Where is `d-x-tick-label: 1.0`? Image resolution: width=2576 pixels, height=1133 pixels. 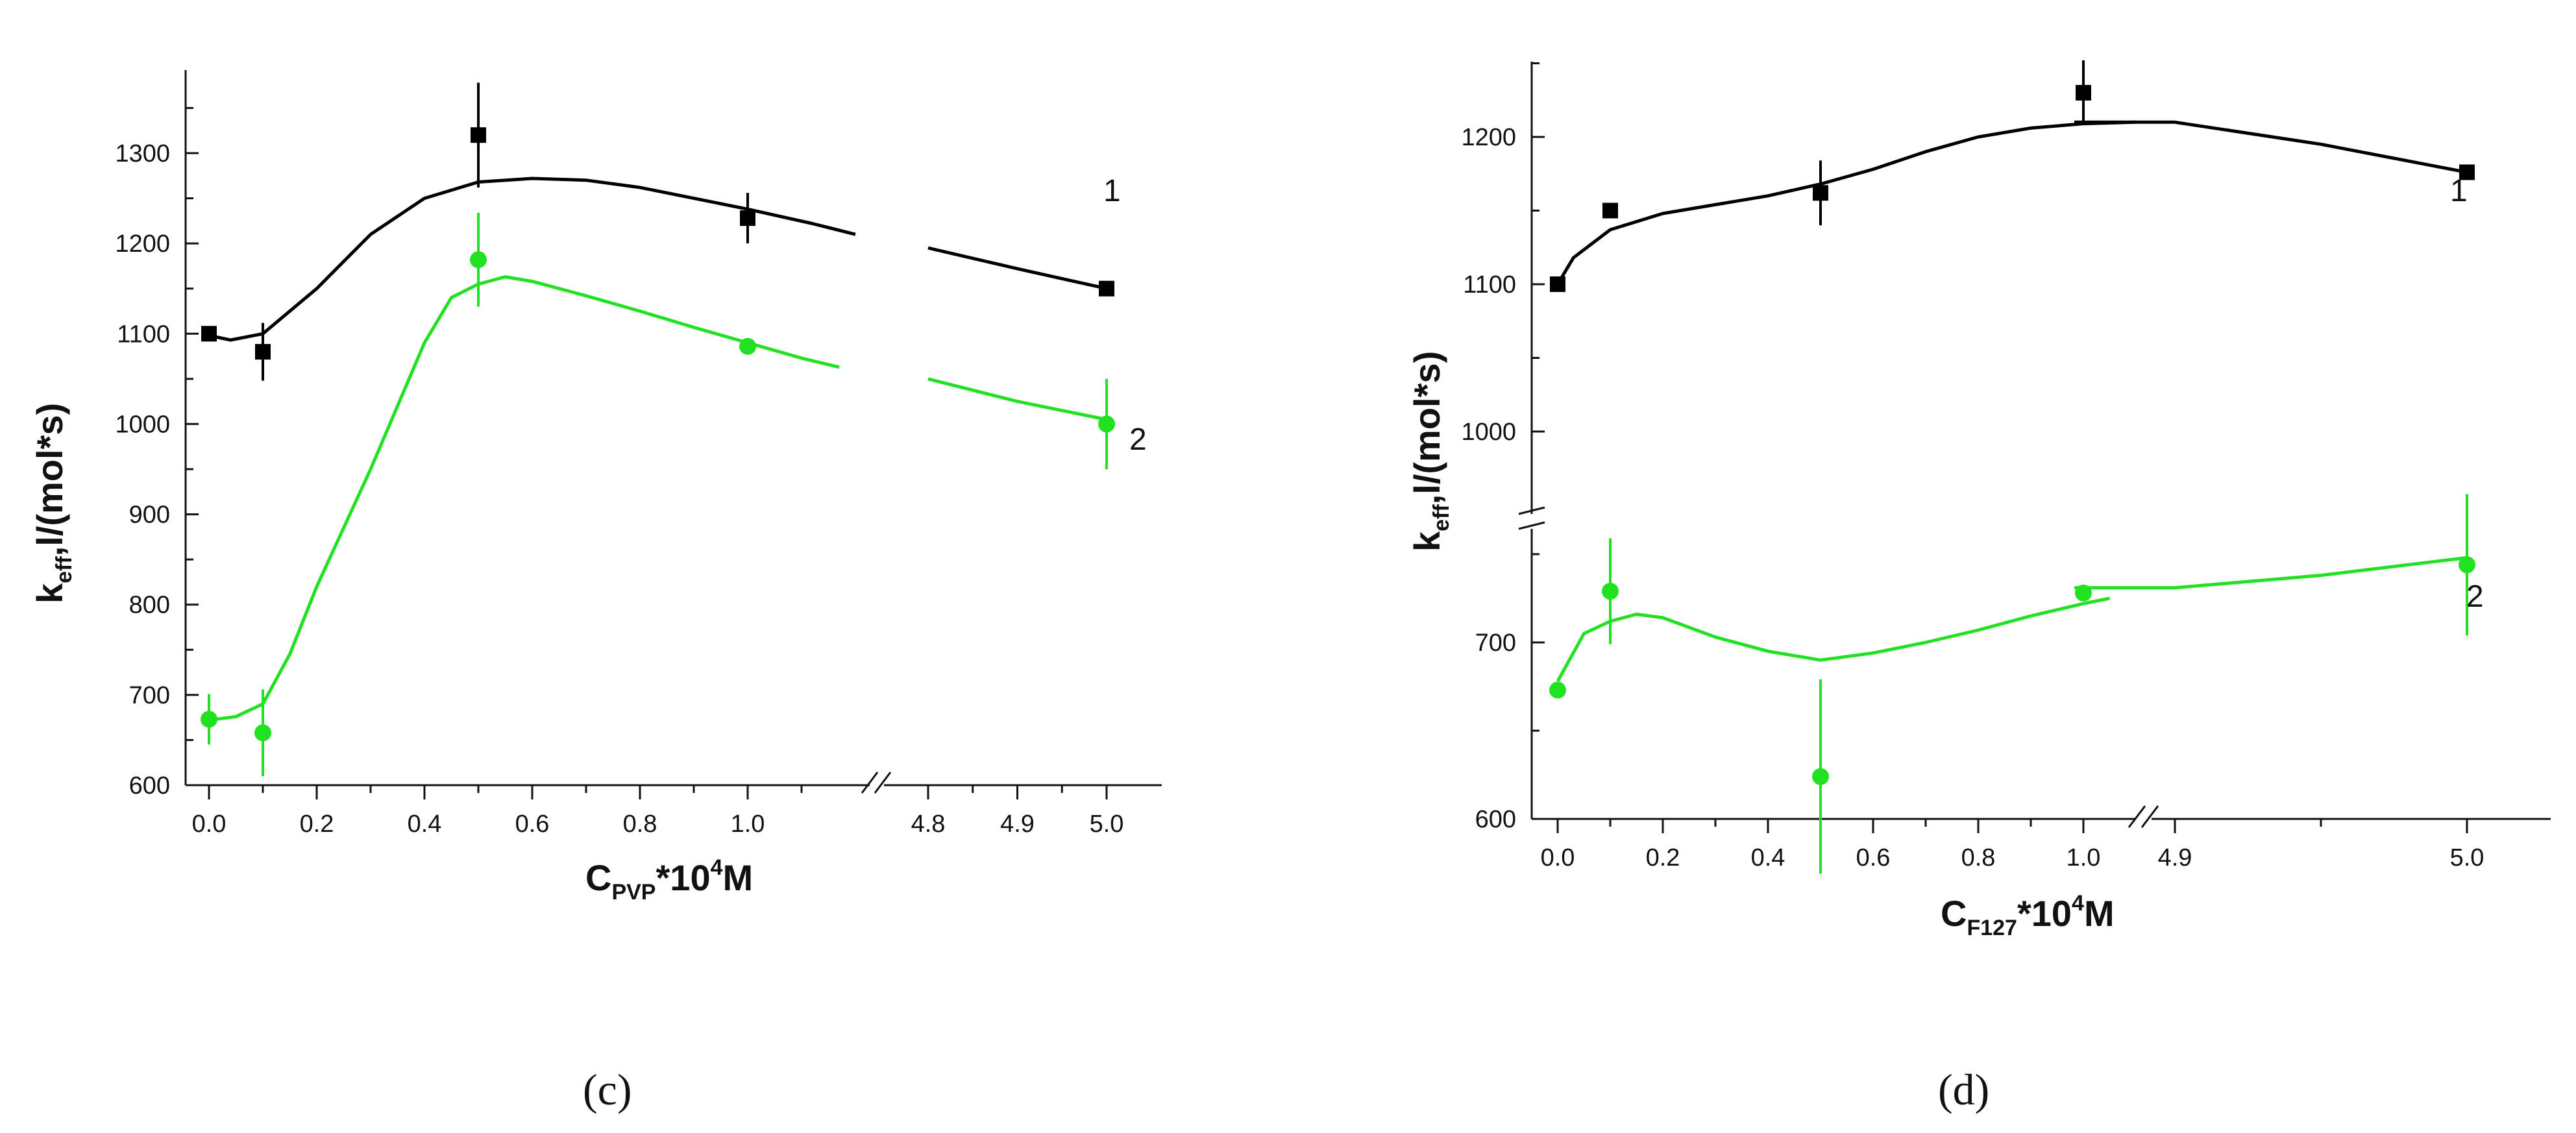
d-x-tick-label: 1.0 is located at coordinates (2084, 857).